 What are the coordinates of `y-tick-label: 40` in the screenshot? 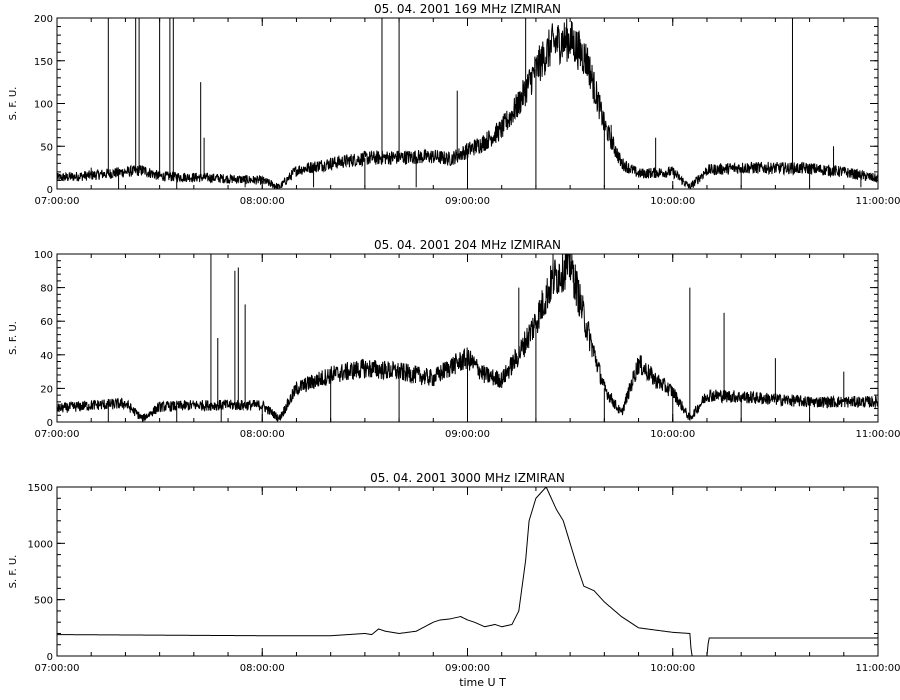 It's located at (46, 356).